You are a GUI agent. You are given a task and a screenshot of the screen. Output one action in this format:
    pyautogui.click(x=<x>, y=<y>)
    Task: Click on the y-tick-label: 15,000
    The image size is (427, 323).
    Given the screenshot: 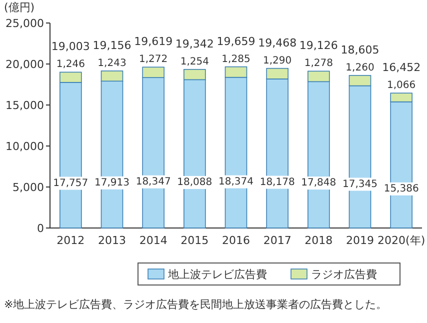 What is the action you would take?
    pyautogui.click(x=25, y=105)
    